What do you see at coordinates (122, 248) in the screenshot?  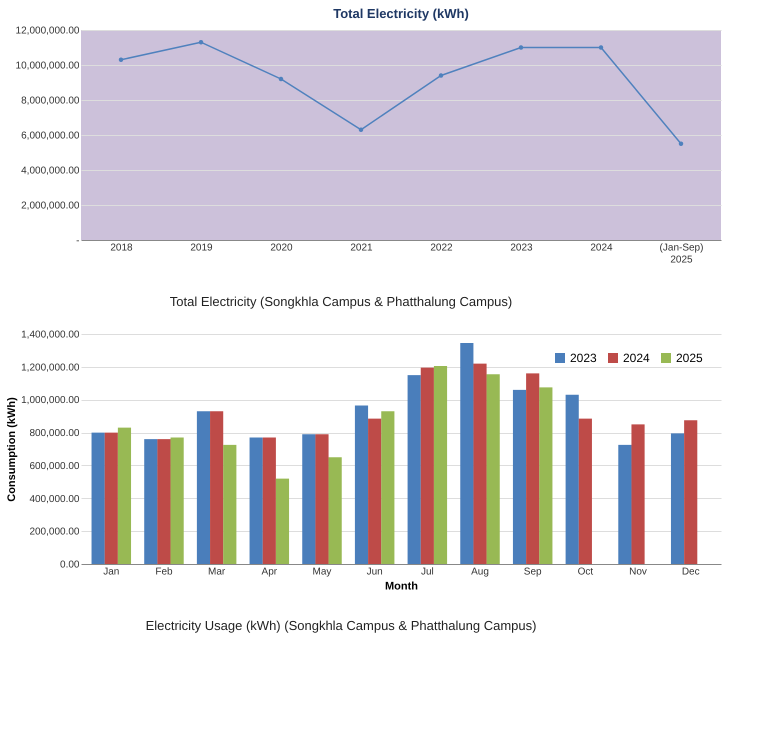 I see `x-tick-label: 2018` at bounding box center [122, 248].